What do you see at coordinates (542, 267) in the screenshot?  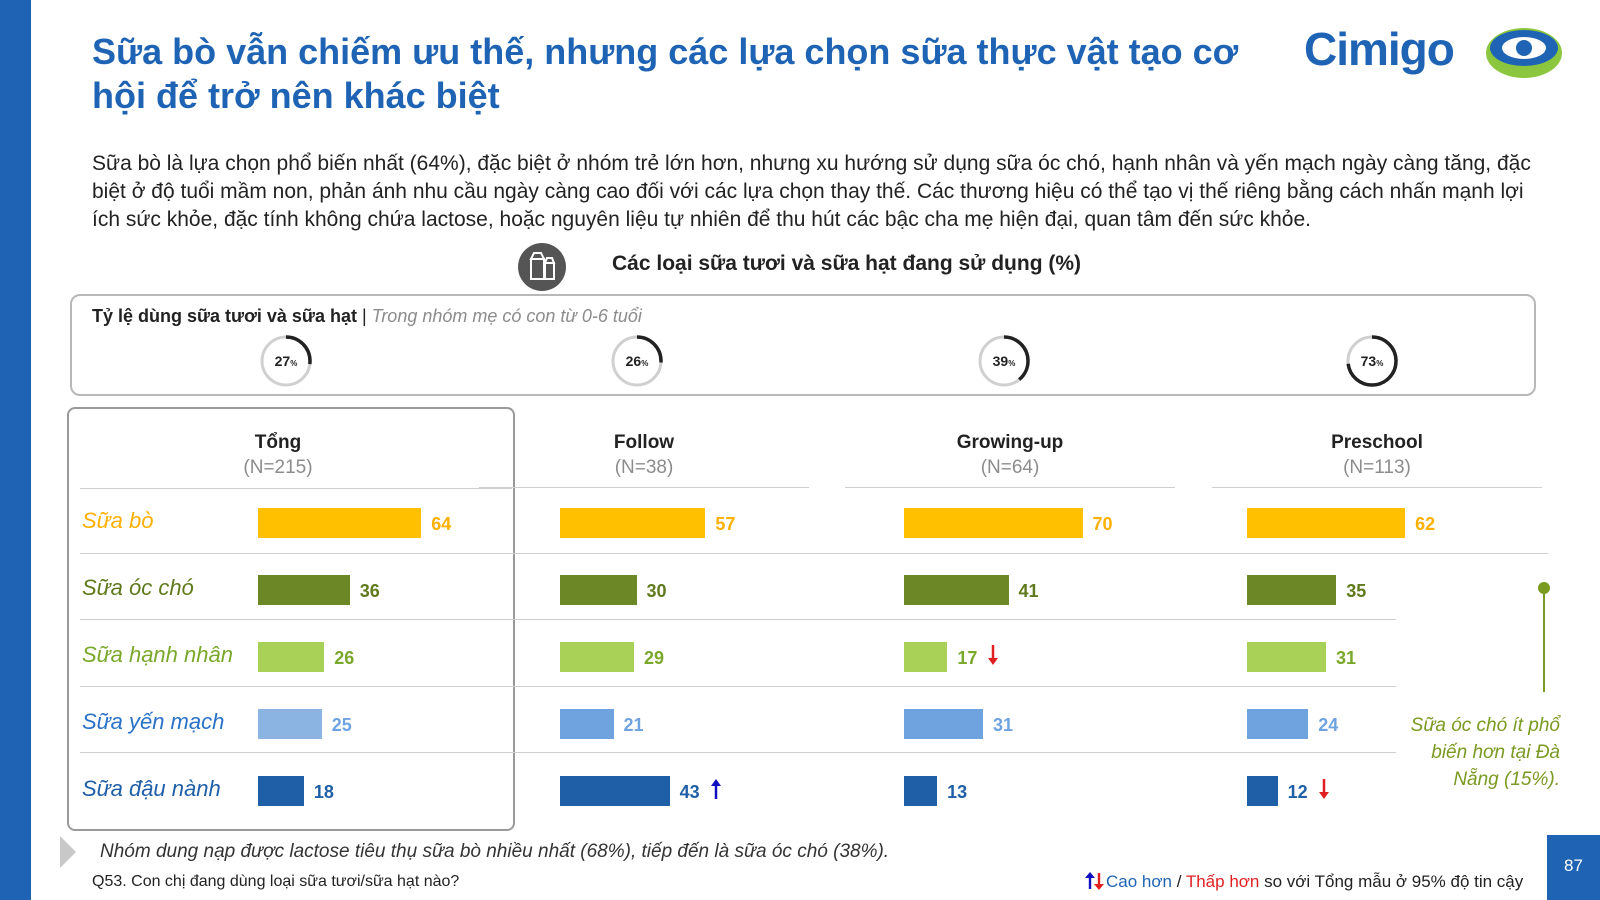 I see `milk-carton-icon` at bounding box center [542, 267].